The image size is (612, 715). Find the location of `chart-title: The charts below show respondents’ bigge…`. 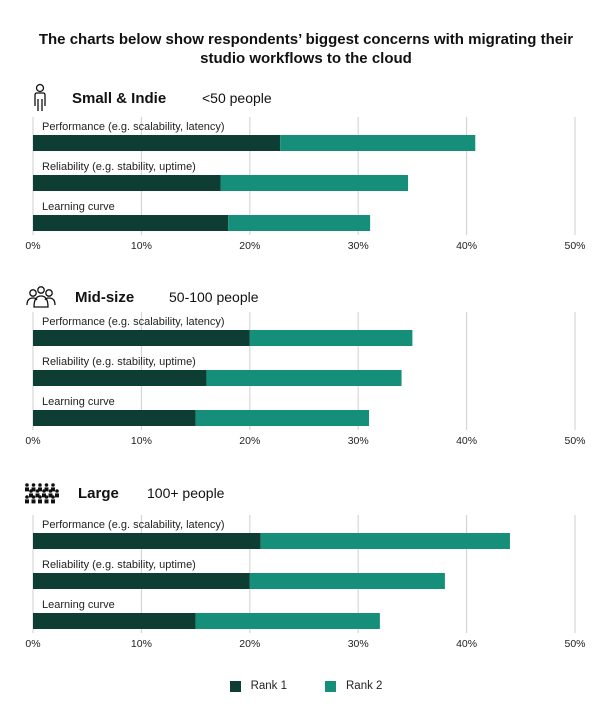

chart-title: The charts below show respondents’ bigge… is located at coordinates (306, 49).